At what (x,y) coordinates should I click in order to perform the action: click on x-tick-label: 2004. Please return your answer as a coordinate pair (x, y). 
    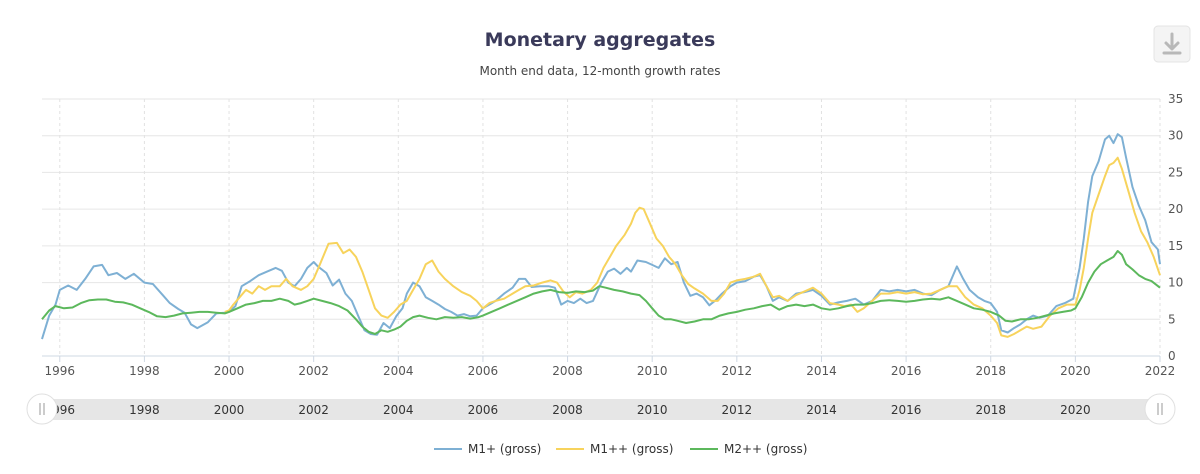
    Looking at the image, I should click on (398, 371).